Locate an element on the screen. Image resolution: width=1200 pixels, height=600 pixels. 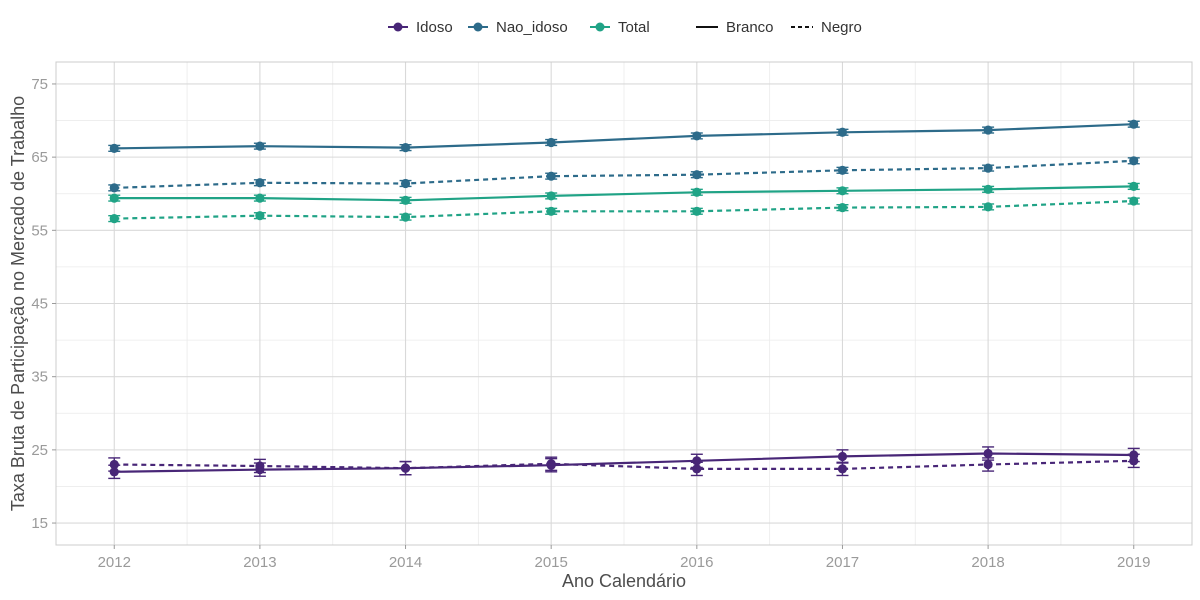
x-tick-label: 2016 is located at coordinates (696, 562).